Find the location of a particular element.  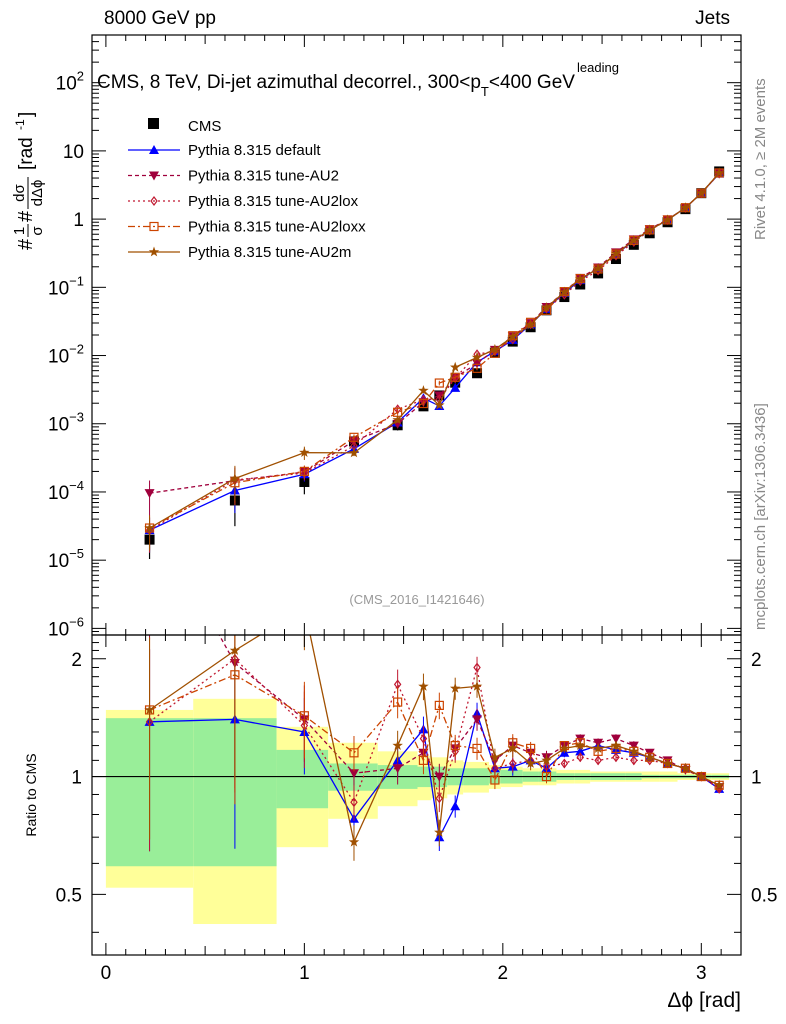

y-label-part: dσ is located at coordinates (19, 192).